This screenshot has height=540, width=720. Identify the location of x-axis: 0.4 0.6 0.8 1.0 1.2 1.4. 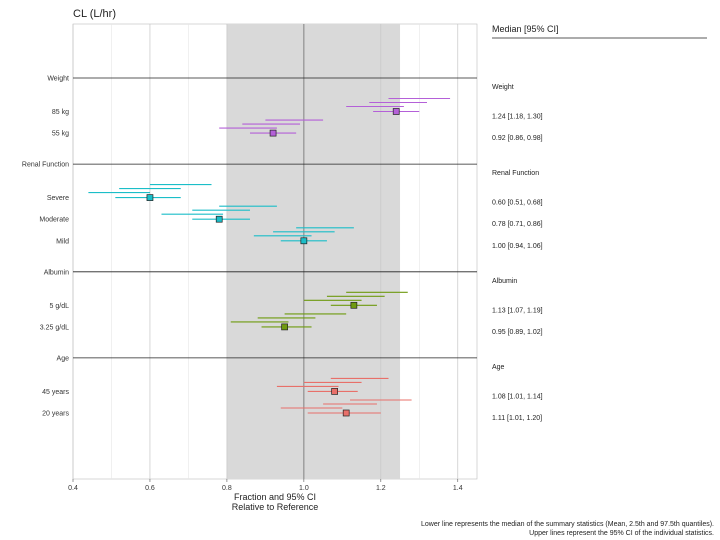
(265, 485).